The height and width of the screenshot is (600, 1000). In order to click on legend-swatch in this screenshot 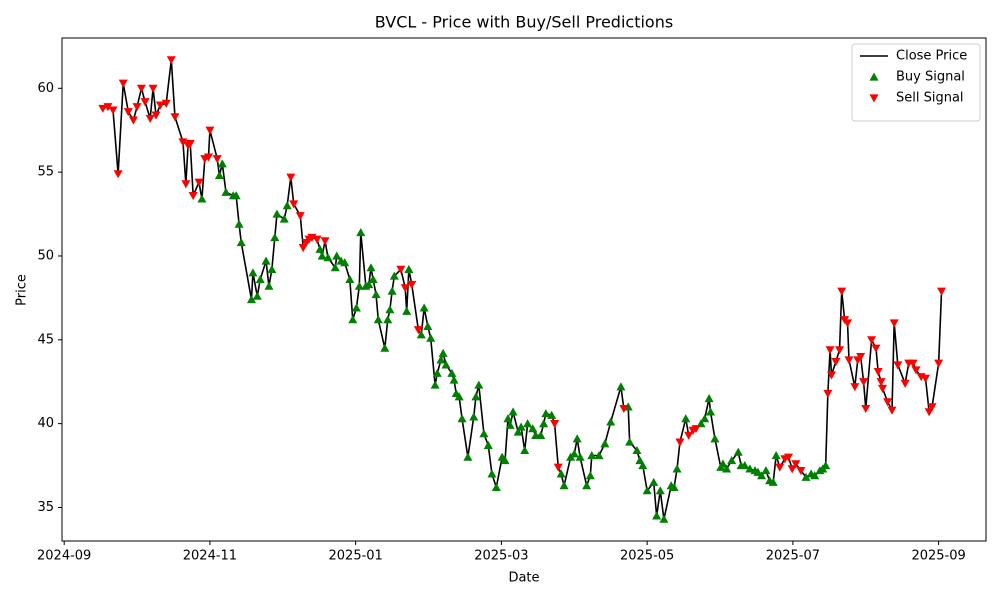, I will do `click(874, 98)`.